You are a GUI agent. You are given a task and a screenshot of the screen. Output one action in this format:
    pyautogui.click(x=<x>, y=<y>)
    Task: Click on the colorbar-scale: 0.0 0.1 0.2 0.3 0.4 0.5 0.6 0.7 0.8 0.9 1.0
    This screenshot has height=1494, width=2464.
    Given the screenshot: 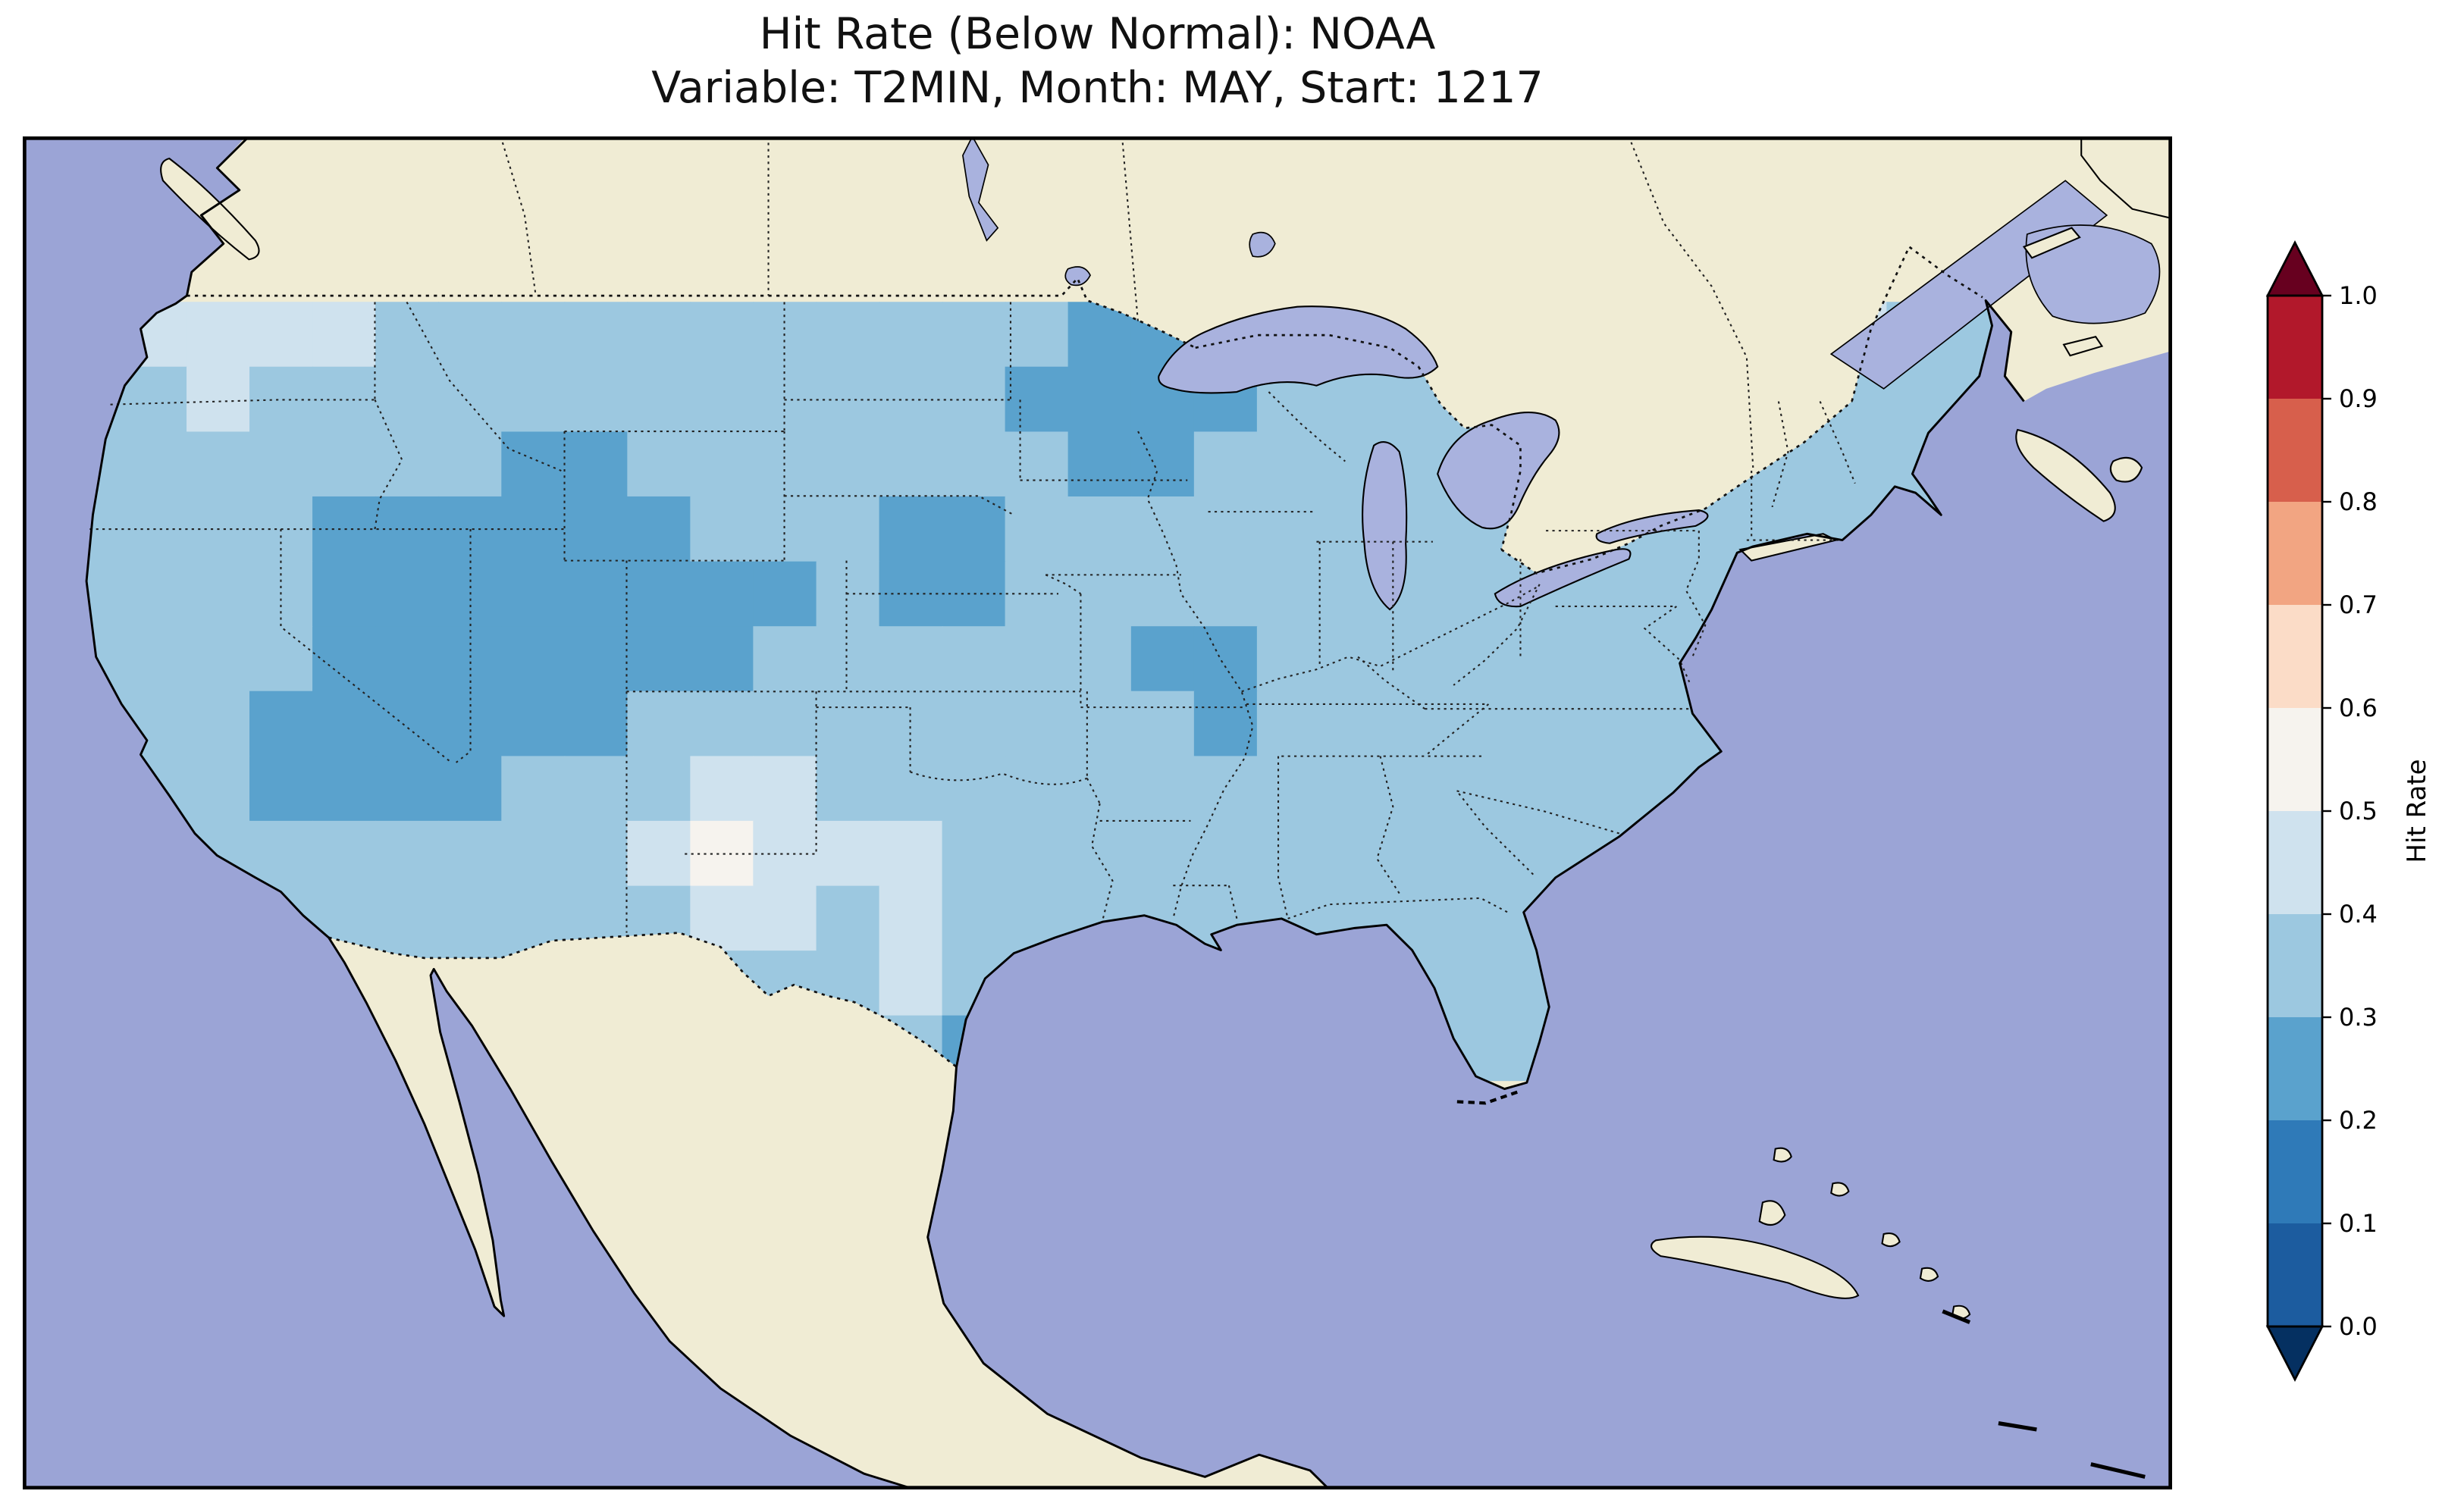 What is the action you would take?
    pyautogui.click(x=2321, y=811)
    